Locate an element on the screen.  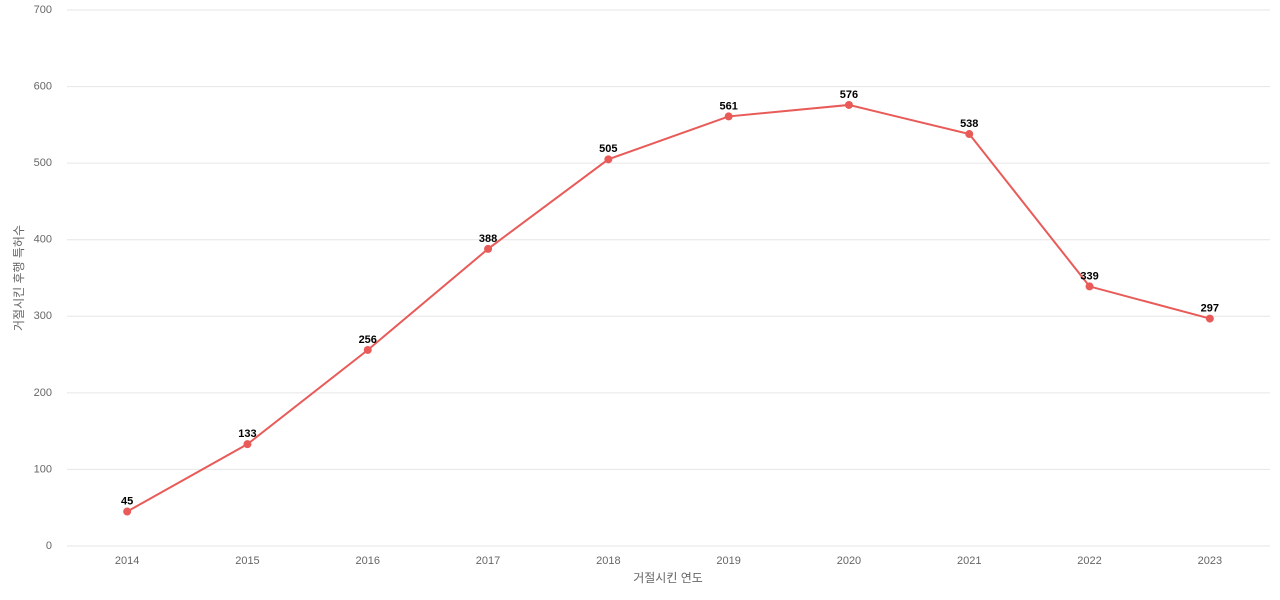
x-axis-title: 거절시킨 연도 is located at coordinates (668, 578).